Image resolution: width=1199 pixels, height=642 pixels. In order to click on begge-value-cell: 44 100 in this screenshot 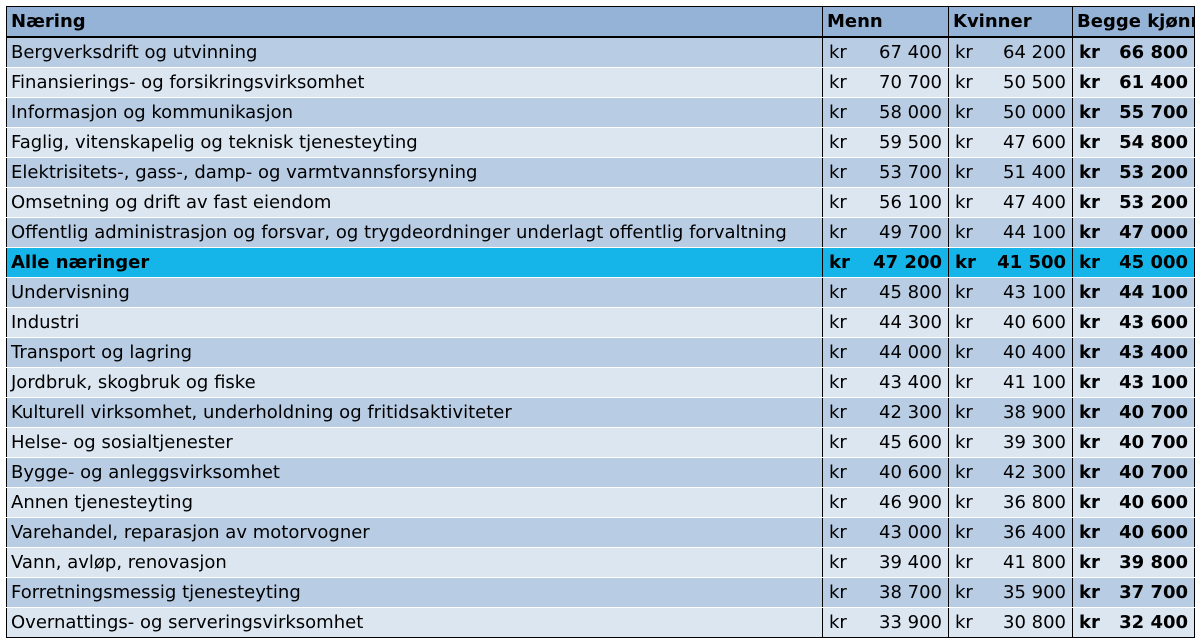, I will do `click(1149, 292)`.